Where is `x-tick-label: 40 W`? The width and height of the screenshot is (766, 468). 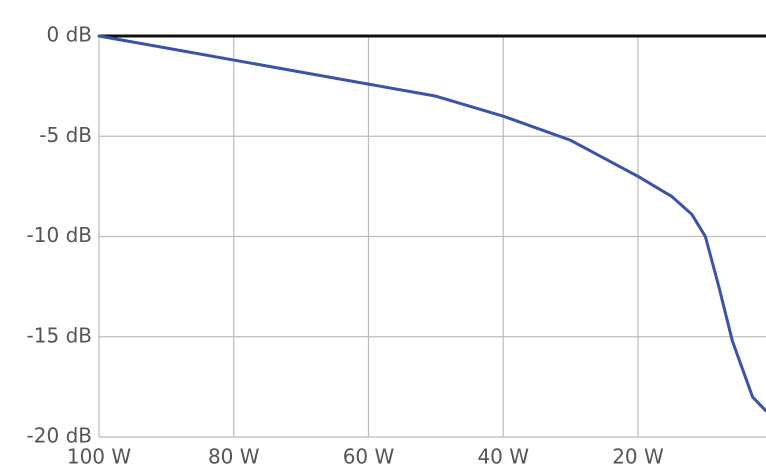 x-tick-label: 40 W is located at coordinates (503, 456).